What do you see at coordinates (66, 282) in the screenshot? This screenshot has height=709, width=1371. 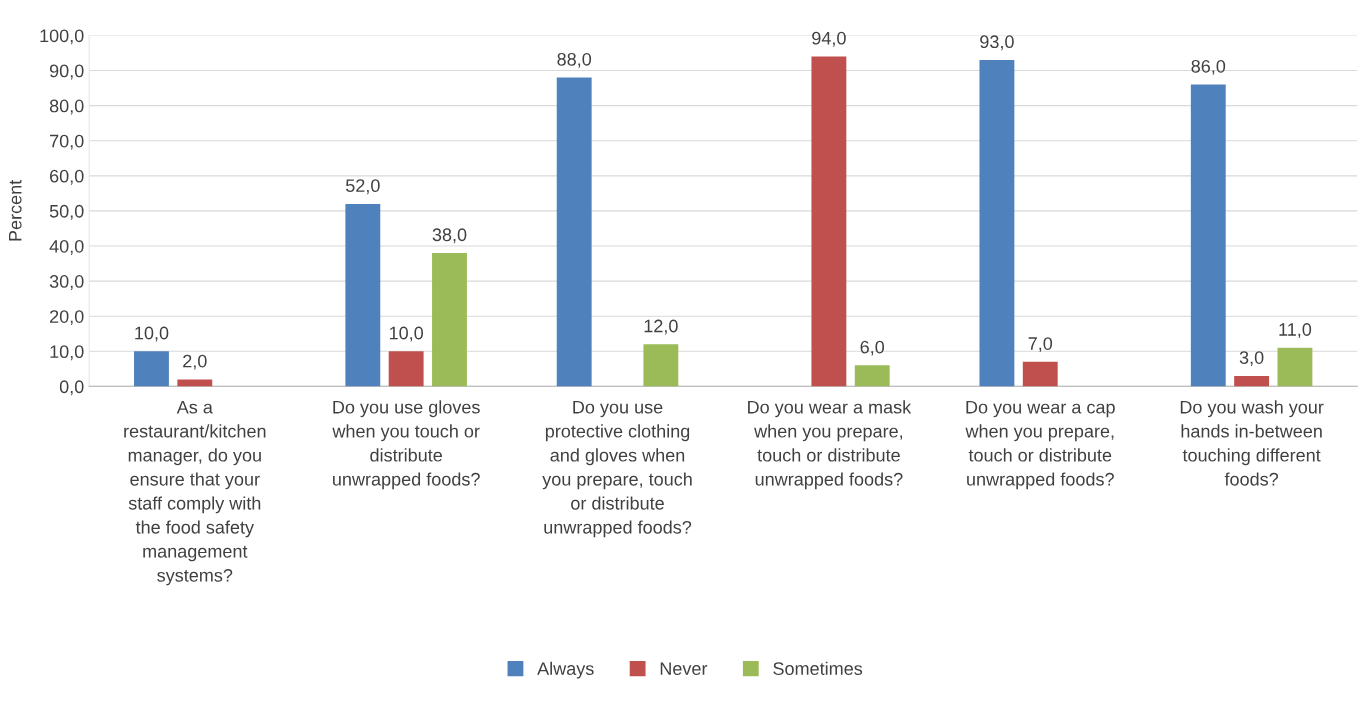 I see `y-tick-label: 30,0` at bounding box center [66, 282].